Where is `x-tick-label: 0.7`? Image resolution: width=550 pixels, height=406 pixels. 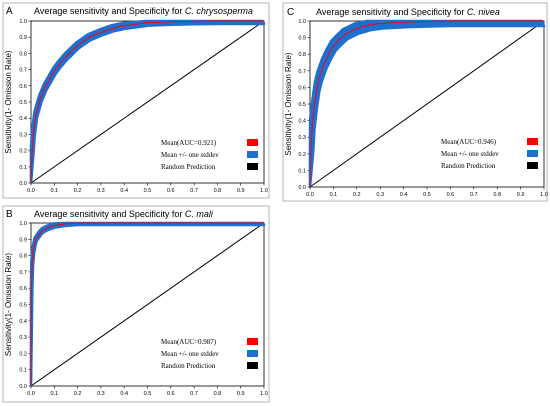
x-tick-label: 0.7 is located at coordinates (194, 191).